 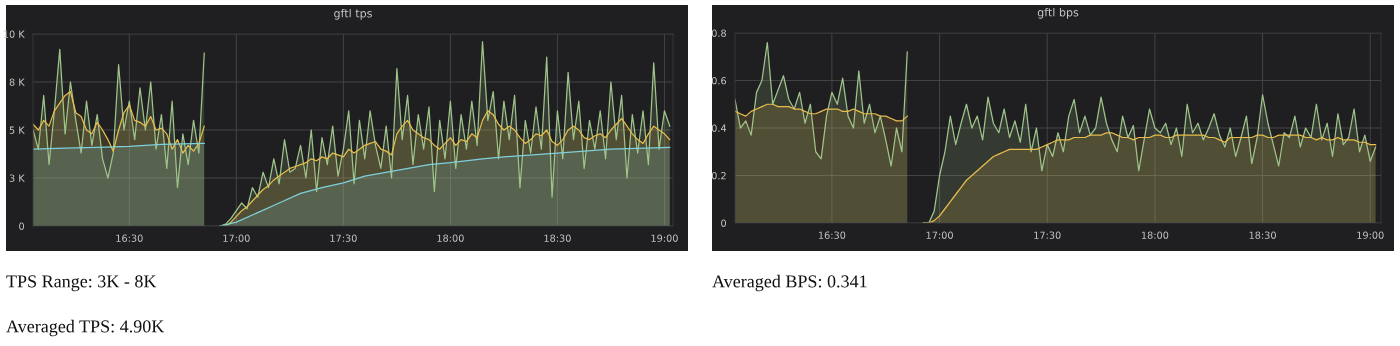 I want to click on text: TPS Range: 3K - 8K, so click(x=81, y=283).